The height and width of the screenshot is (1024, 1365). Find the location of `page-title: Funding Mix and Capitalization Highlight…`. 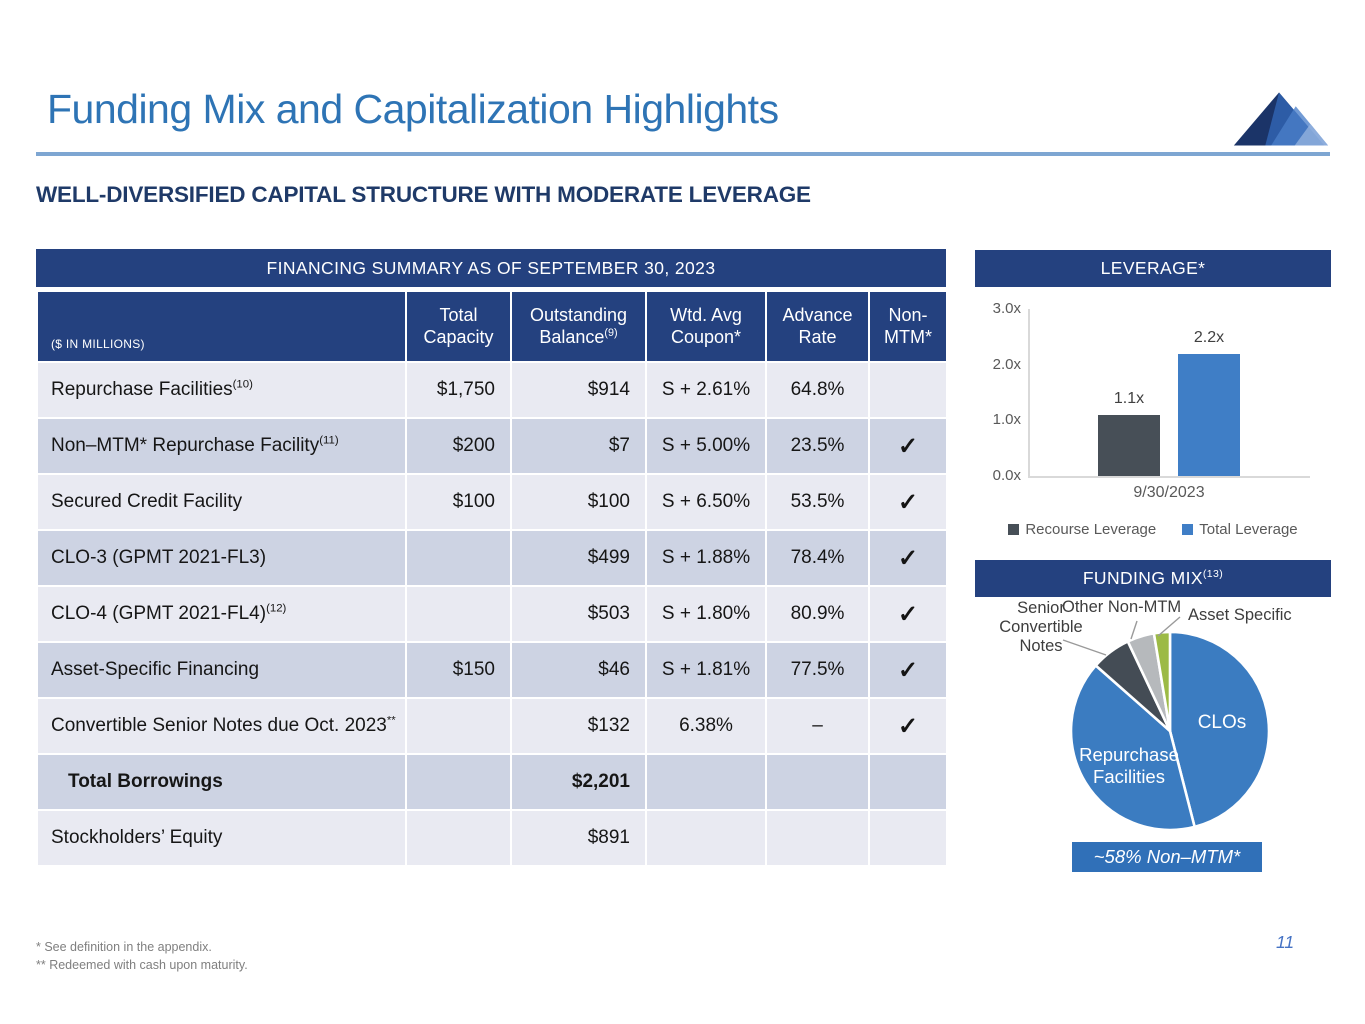

page-title: Funding Mix and Capitalization Highlight… is located at coordinates (413, 109).